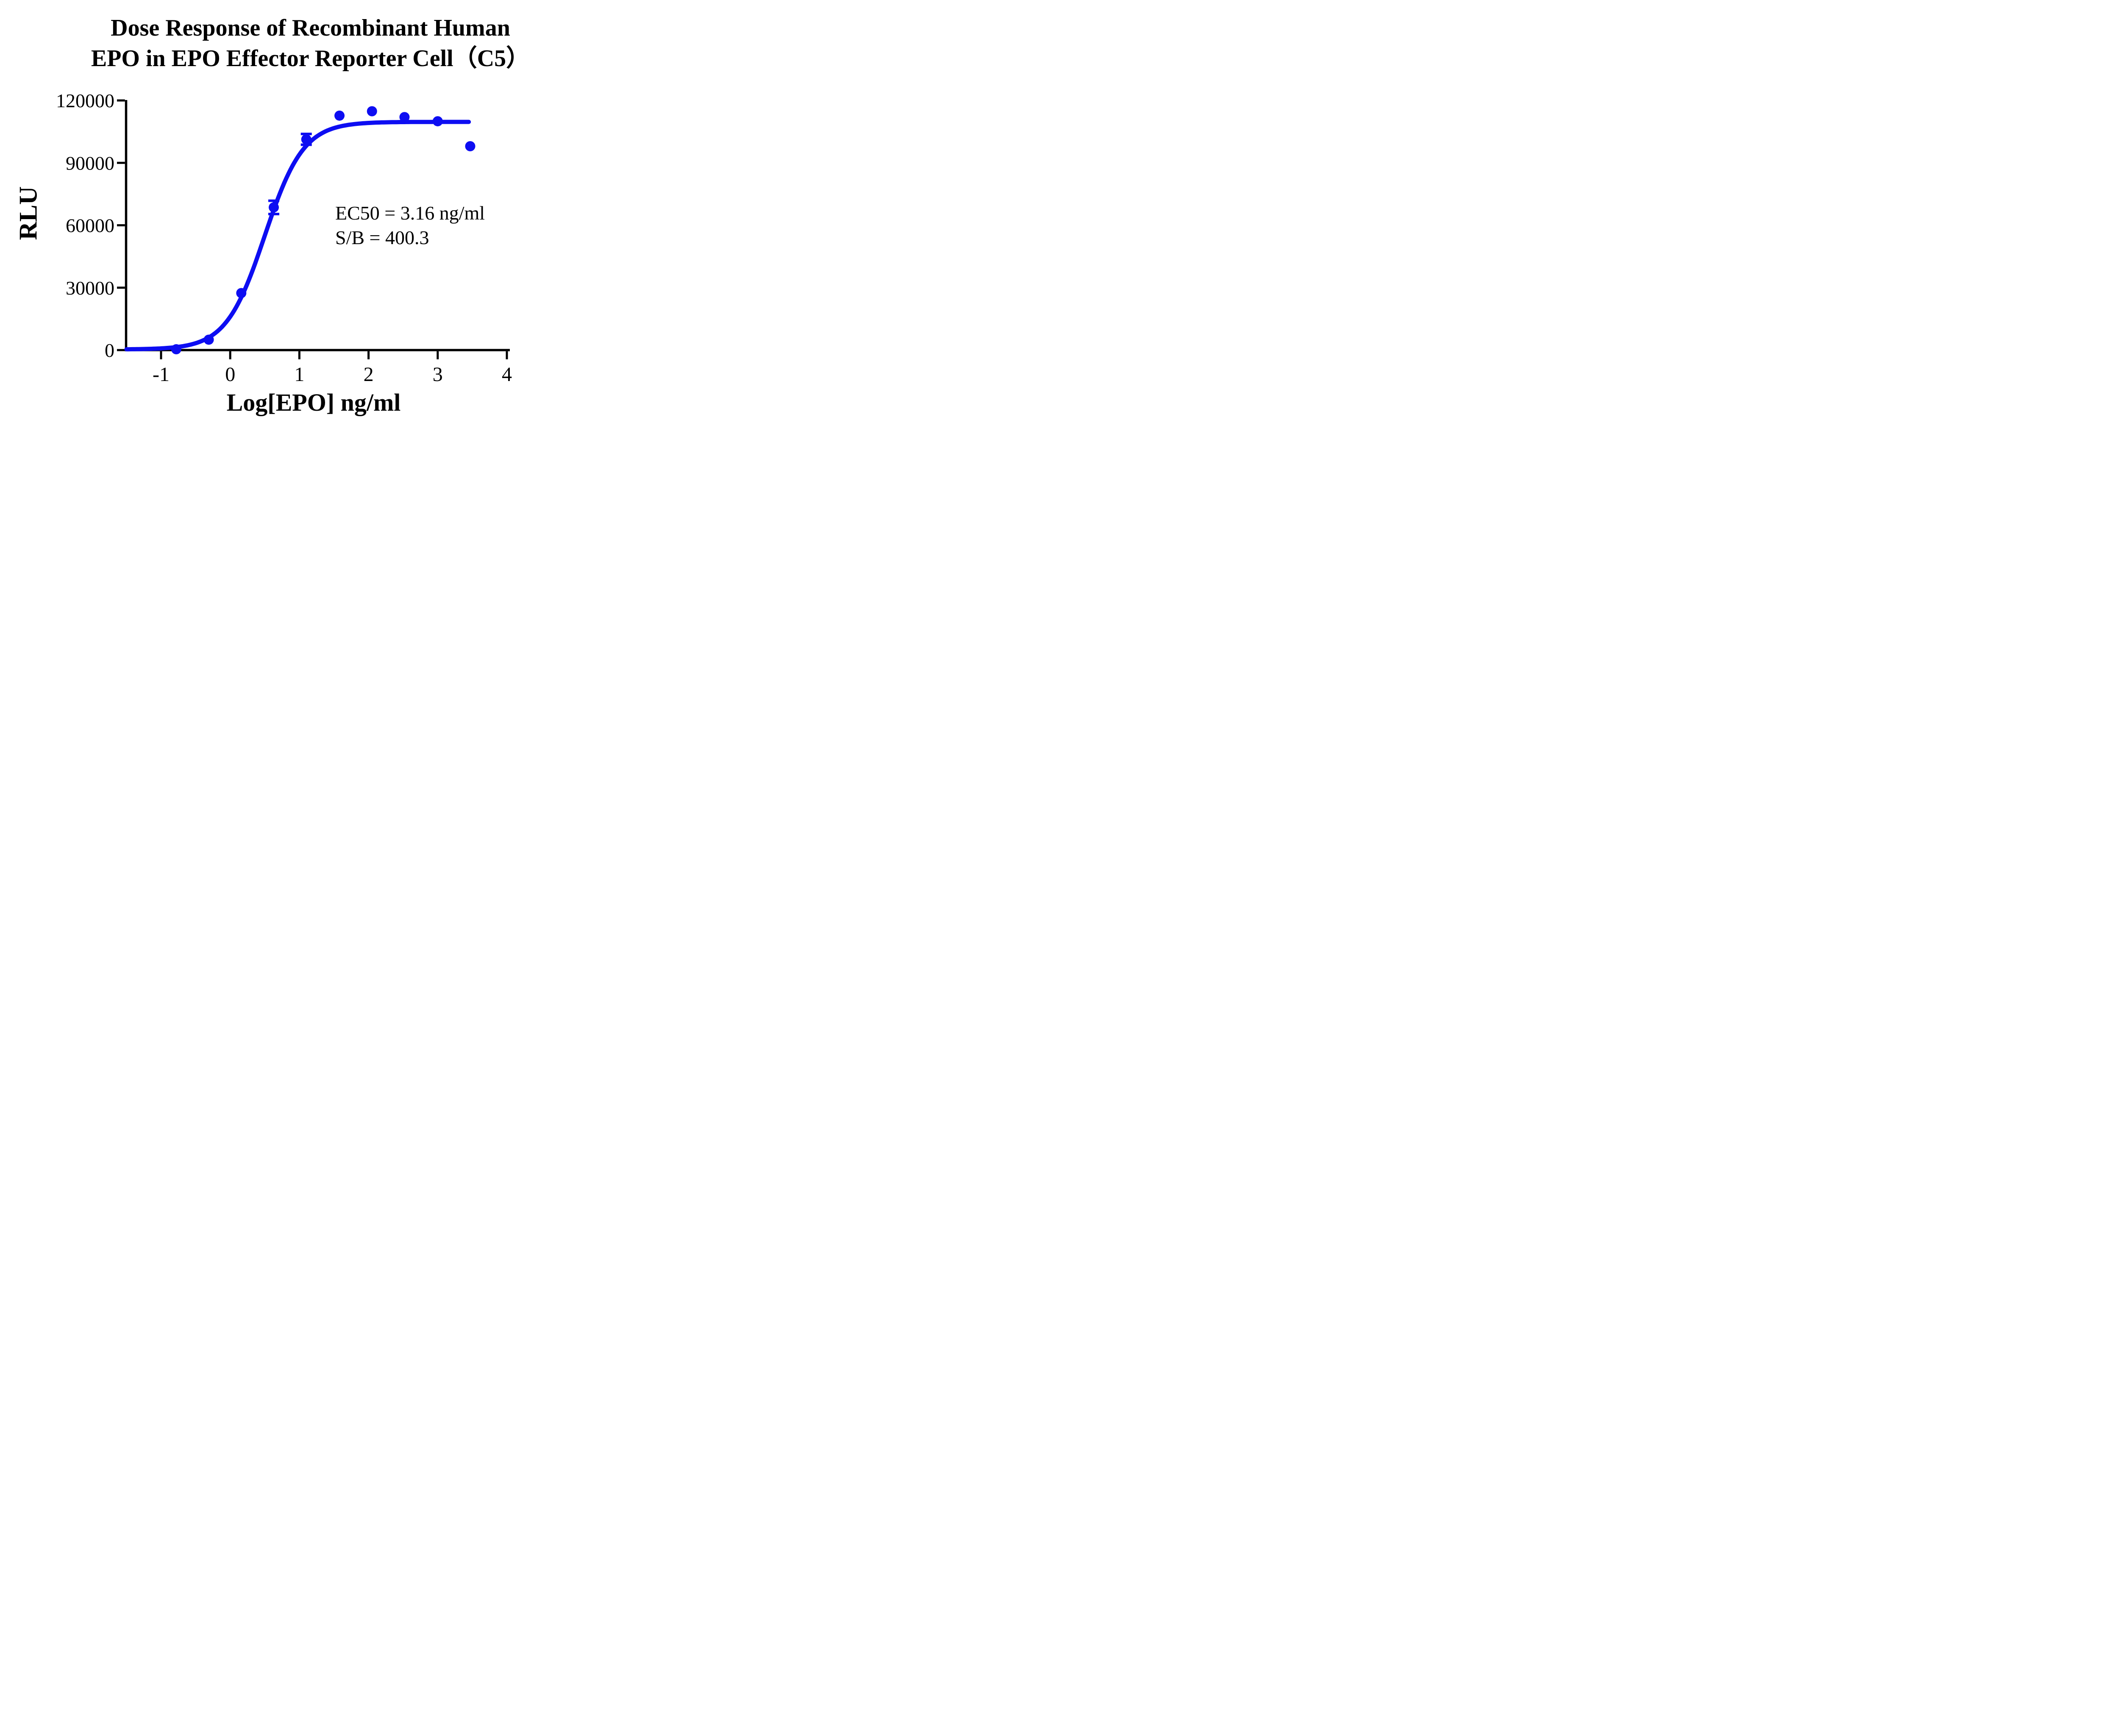  What do you see at coordinates (90, 163) in the screenshot?
I see `y-tick-label: 90000` at bounding box center [90, 163].